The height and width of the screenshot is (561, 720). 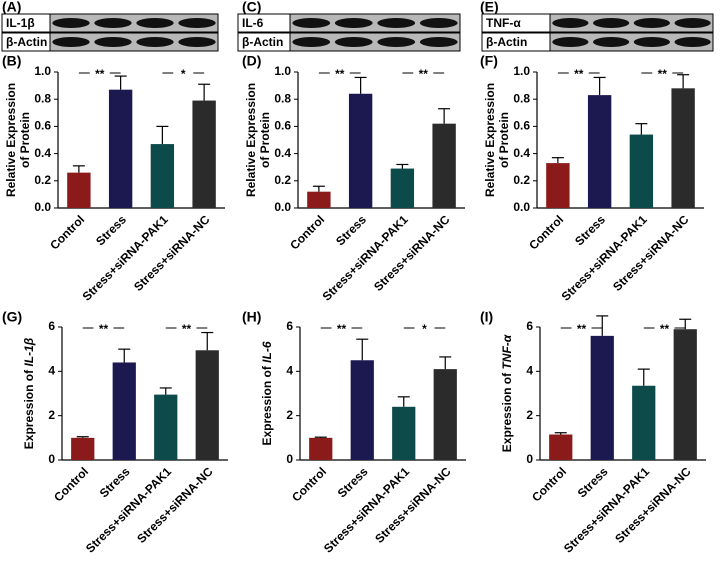 I want to click on blot-label: IL-6, so click(x=253, y=23).